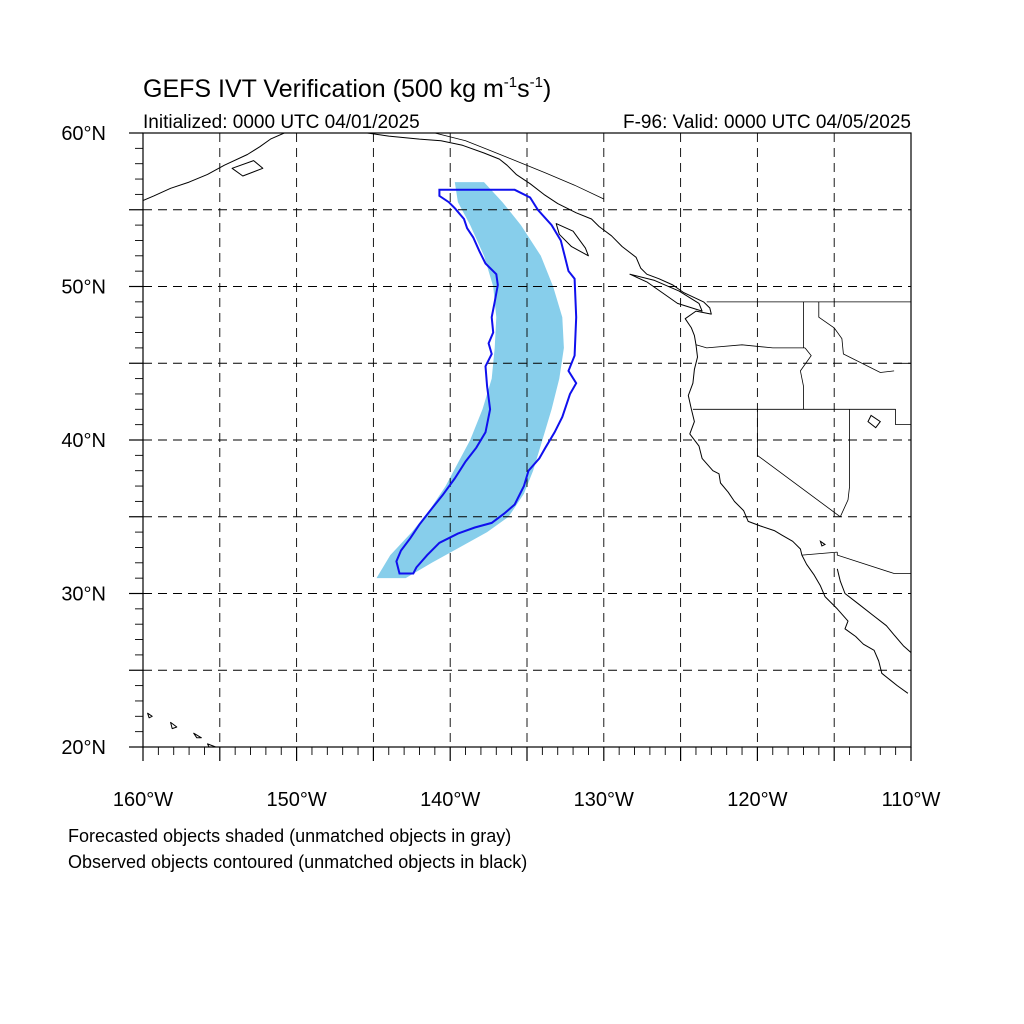 The height and width of the screenshot is (1024, 1024). I want to click on boundary-ut-wy, so click(903, 417).